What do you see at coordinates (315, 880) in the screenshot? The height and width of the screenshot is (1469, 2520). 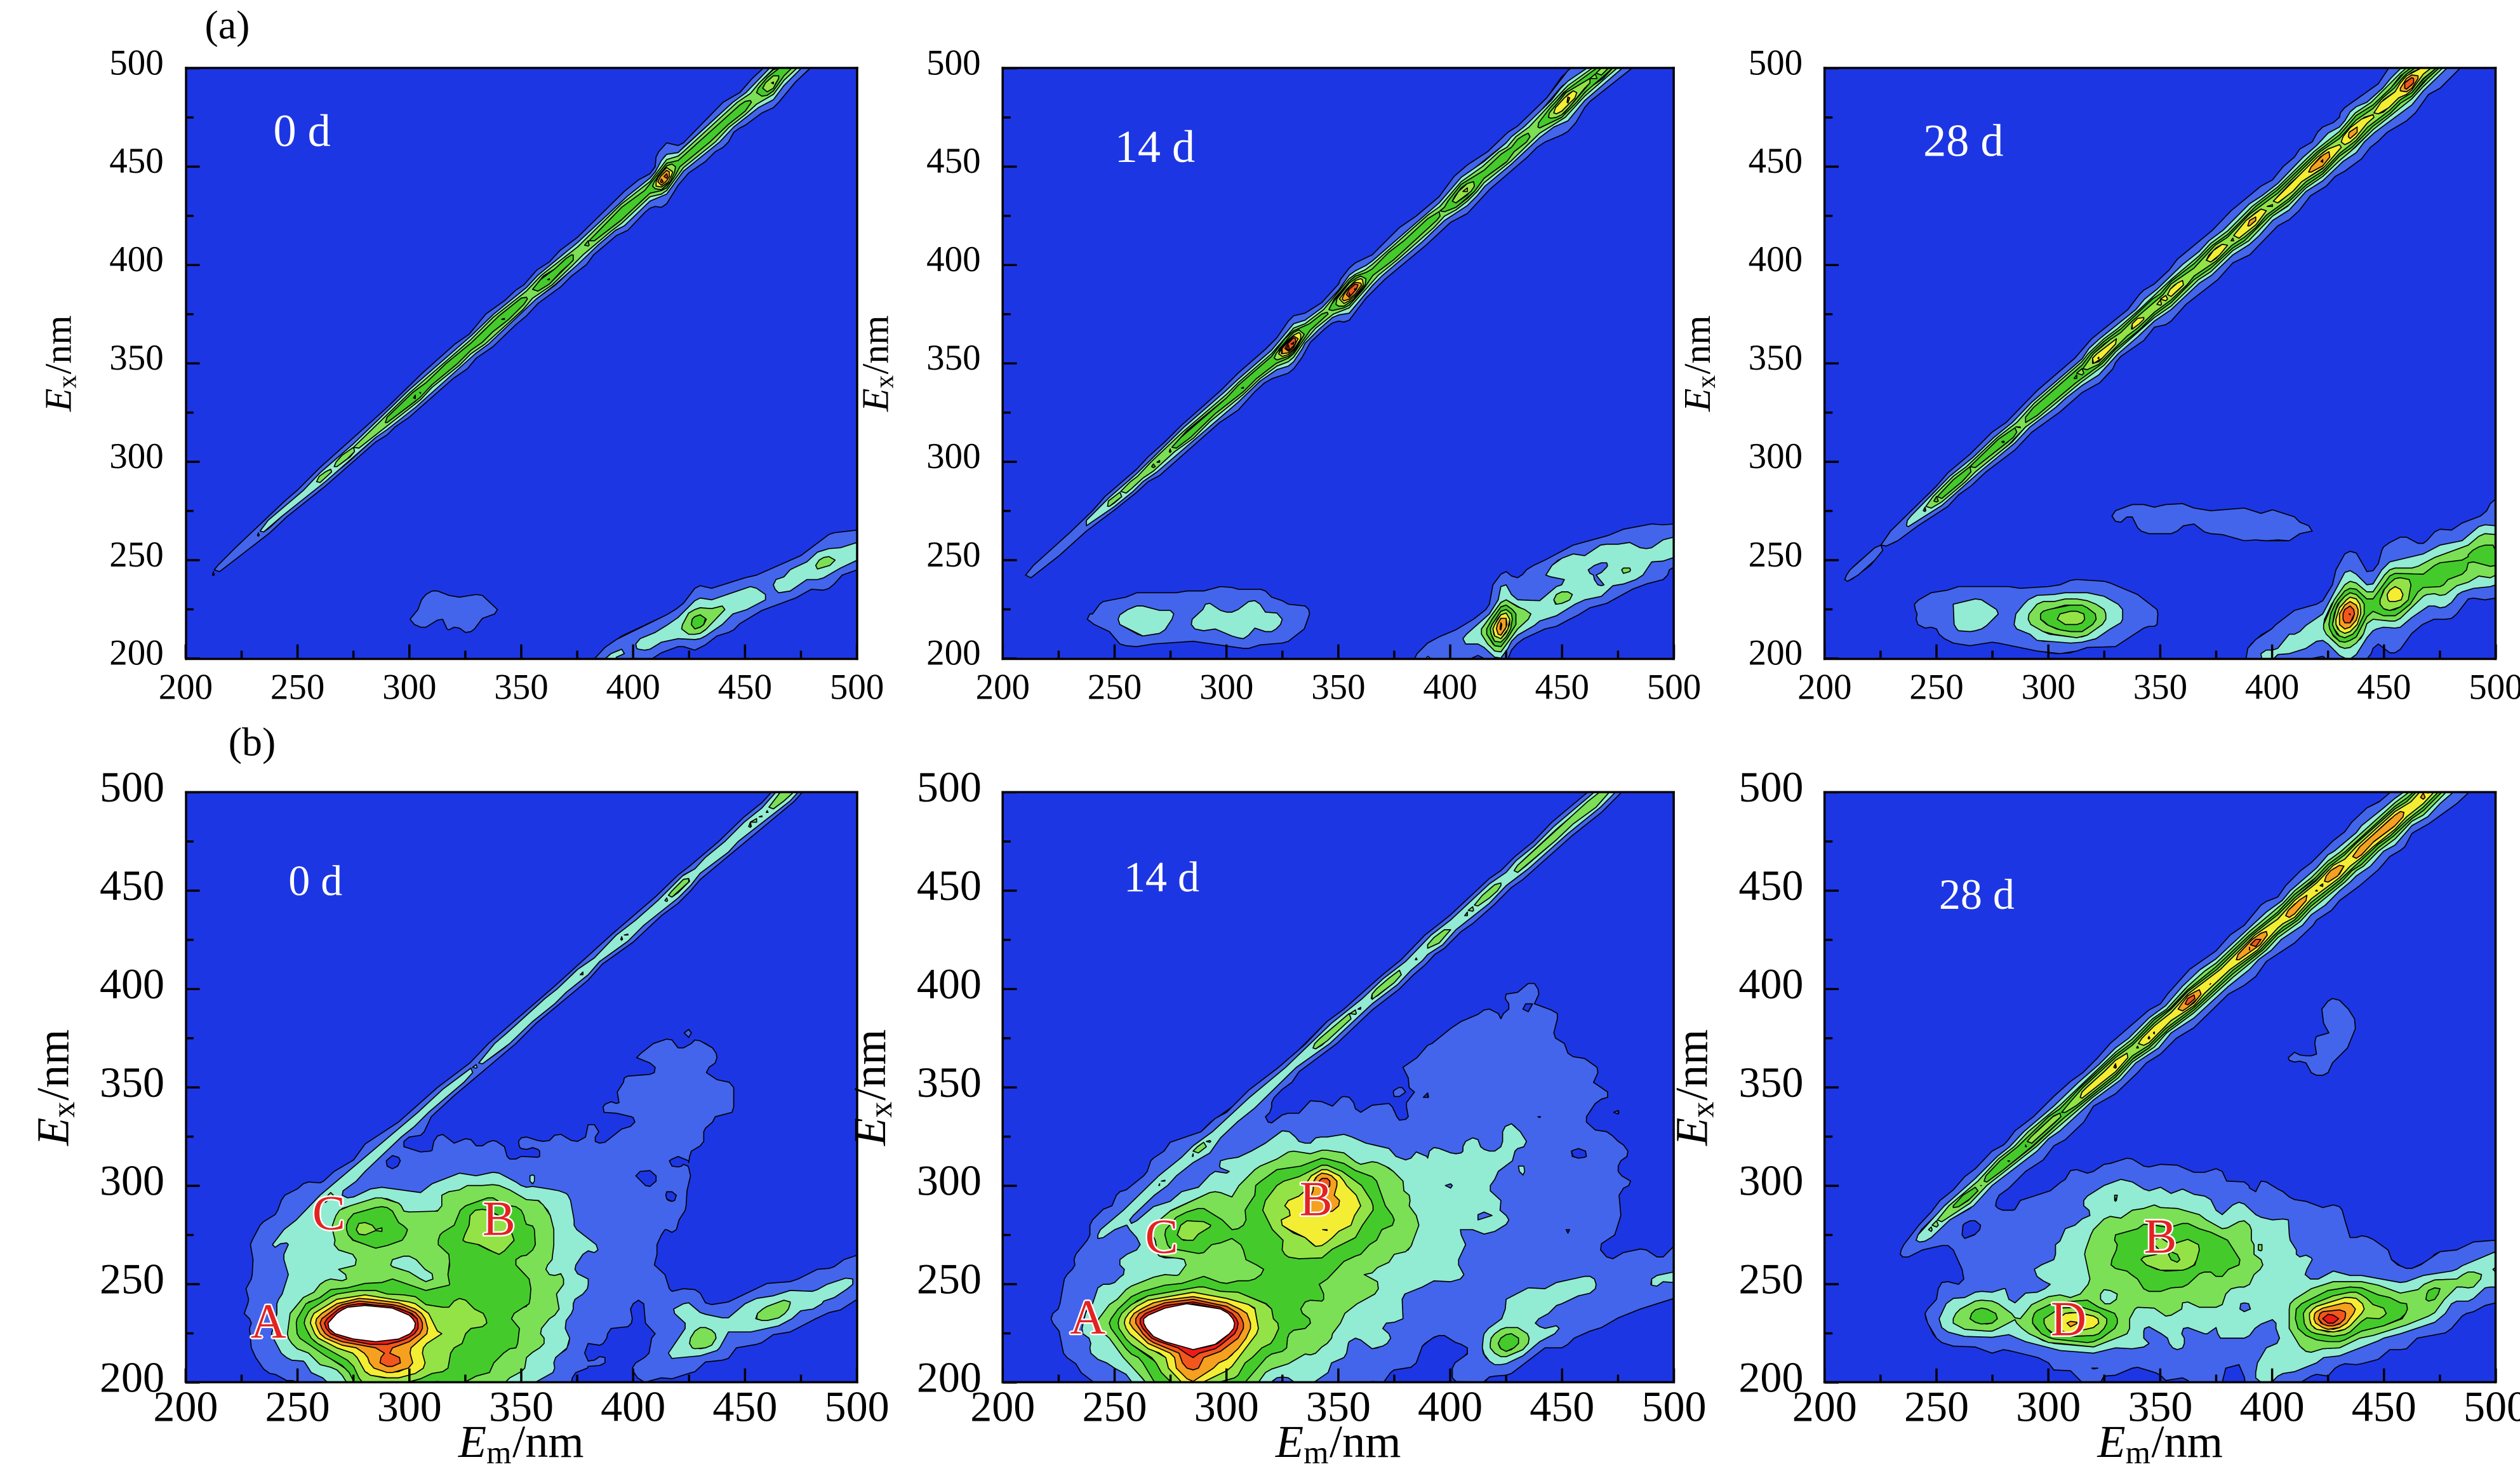 I see `svg-text: 0 d` at bounding box center [315, 880].